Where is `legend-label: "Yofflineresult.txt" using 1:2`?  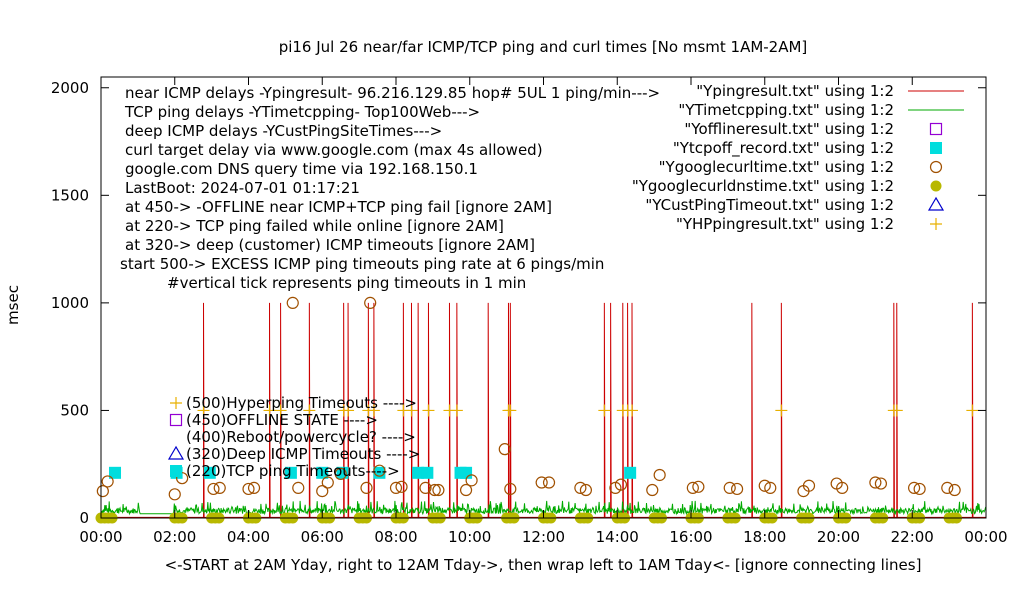 legend-label: "Yofflineresult.txt" using 1:2 is located at coordinates (789, 129).